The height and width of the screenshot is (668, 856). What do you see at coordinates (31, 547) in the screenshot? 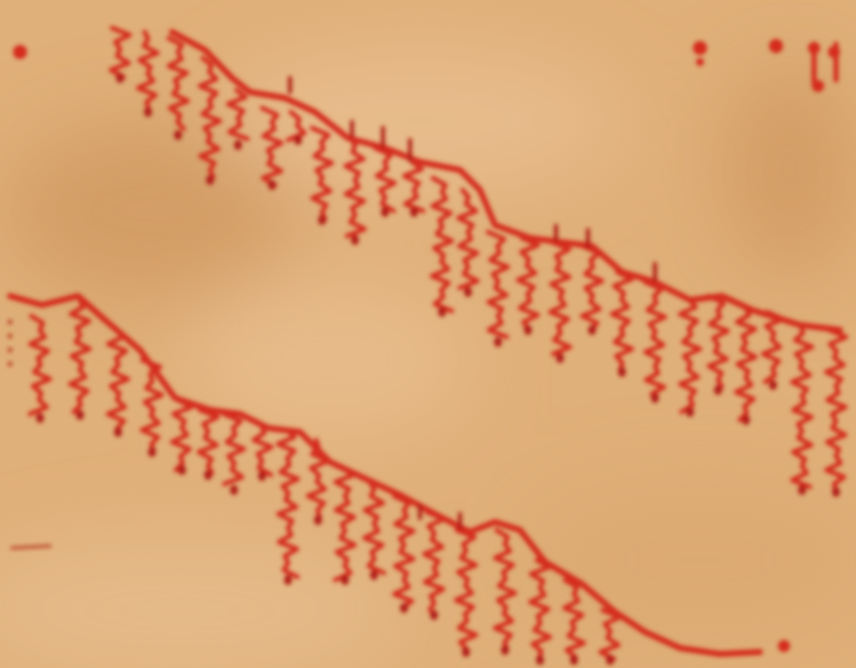
I see `ink-stroke-left` at bounding box center [31, 547].